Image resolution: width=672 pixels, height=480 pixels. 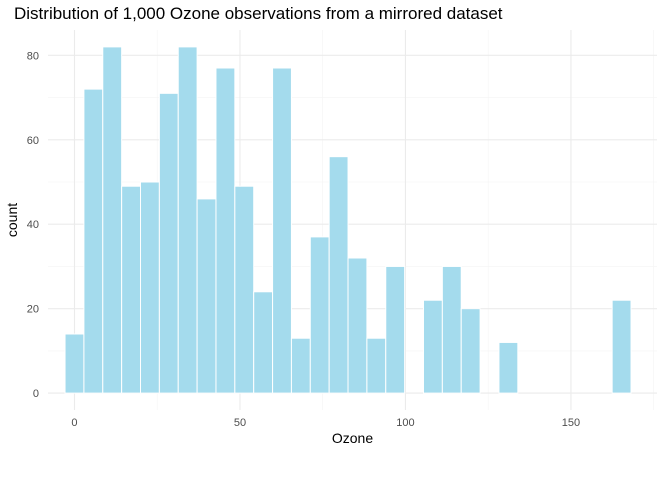 What do you see at coordinates (33, 141) in the screenshot?
I see `y-tick-label: 60` at bounding box center [33, 141].